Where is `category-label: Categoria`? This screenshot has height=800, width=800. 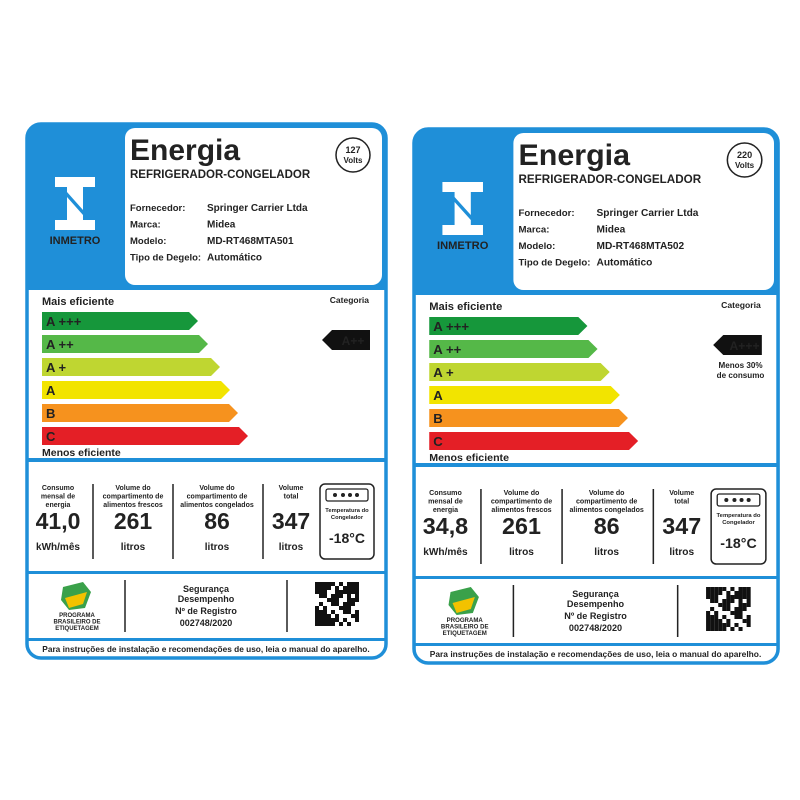
category-label: Categoria is located at coordinates (741, 305).